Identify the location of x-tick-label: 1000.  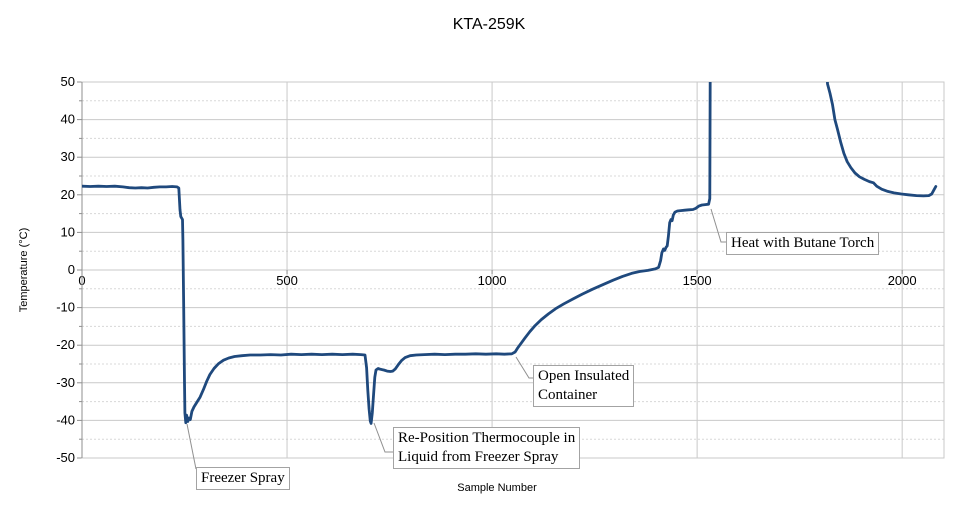
(492, 280).